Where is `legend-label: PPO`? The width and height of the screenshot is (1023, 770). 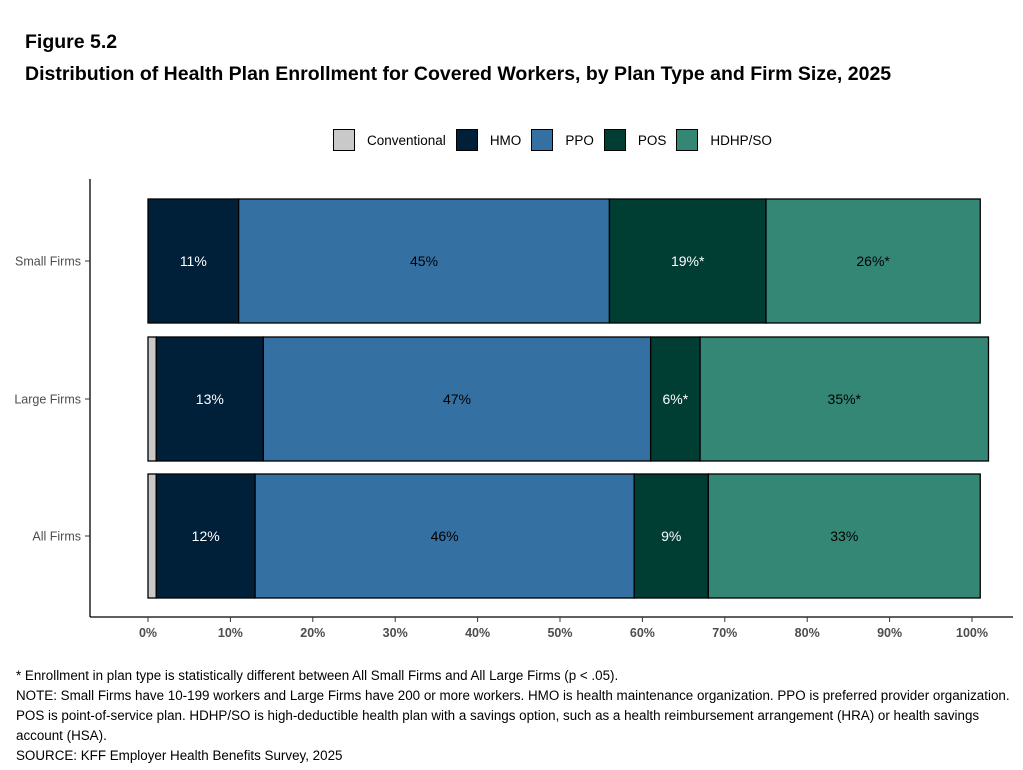 legend-label: PPO is located at coordinates (579, 140).